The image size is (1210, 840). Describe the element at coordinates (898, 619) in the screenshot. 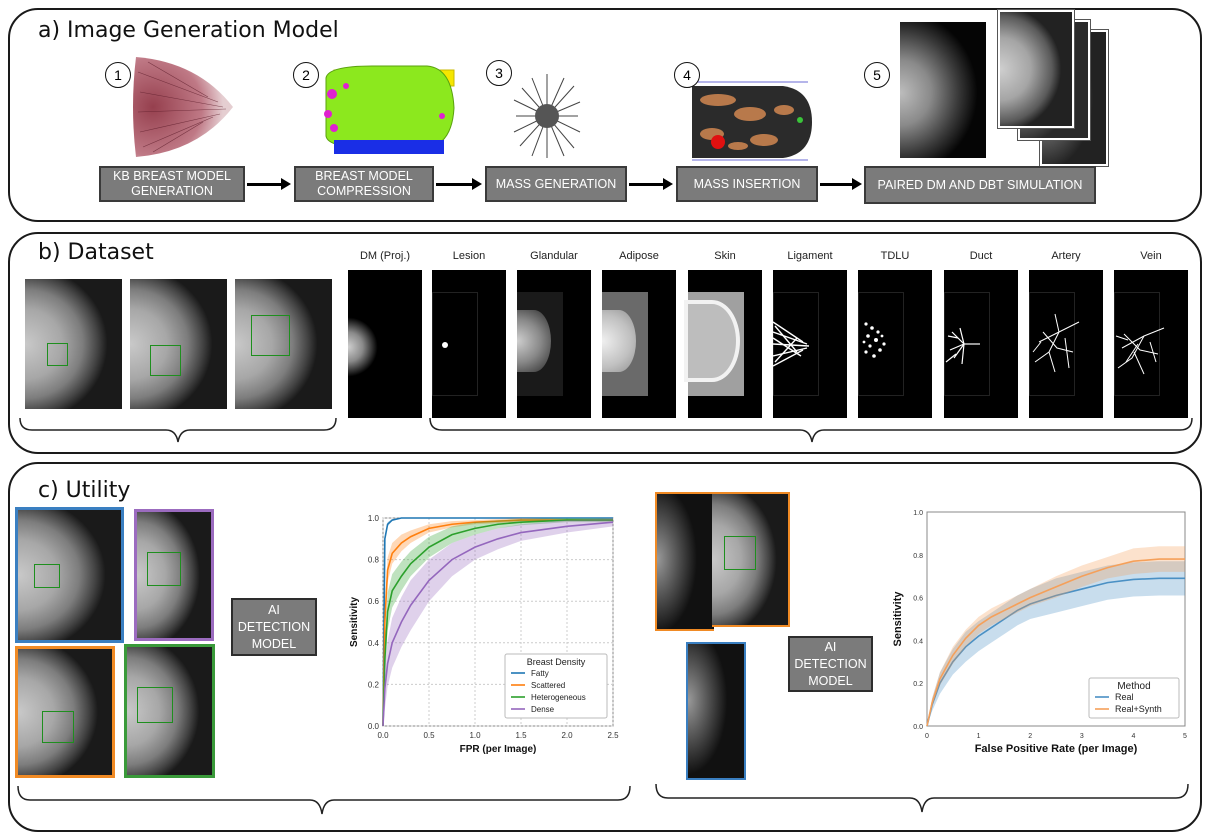

I see `y-axis-label: Sensitivity` at that location.